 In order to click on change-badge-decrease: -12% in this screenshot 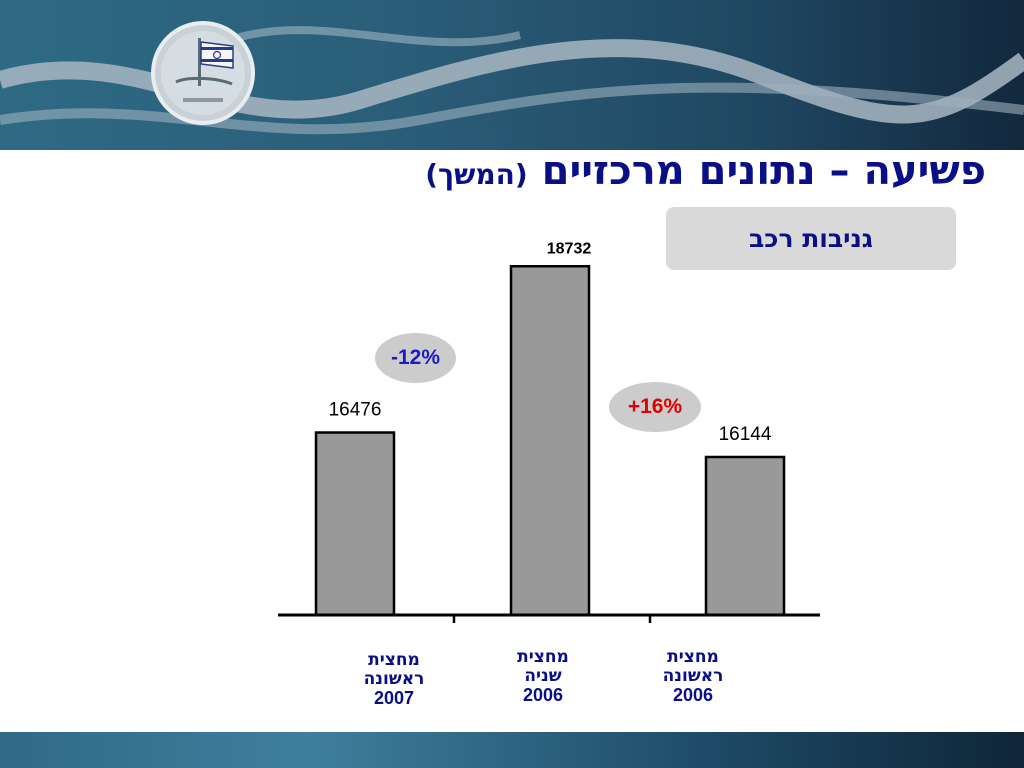, I will do `click(415, 358)`.